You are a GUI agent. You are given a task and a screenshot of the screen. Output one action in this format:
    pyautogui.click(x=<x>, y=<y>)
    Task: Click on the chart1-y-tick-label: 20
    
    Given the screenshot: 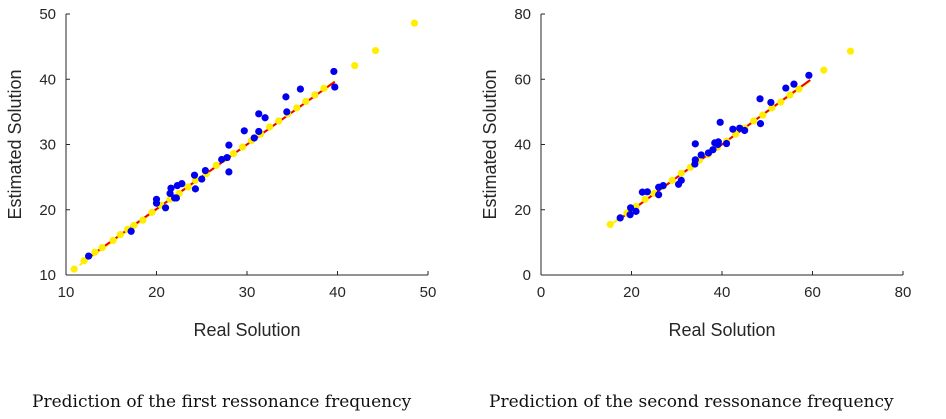 What is the action you would take?
    pyautogui.click(x=47, y=210)
    